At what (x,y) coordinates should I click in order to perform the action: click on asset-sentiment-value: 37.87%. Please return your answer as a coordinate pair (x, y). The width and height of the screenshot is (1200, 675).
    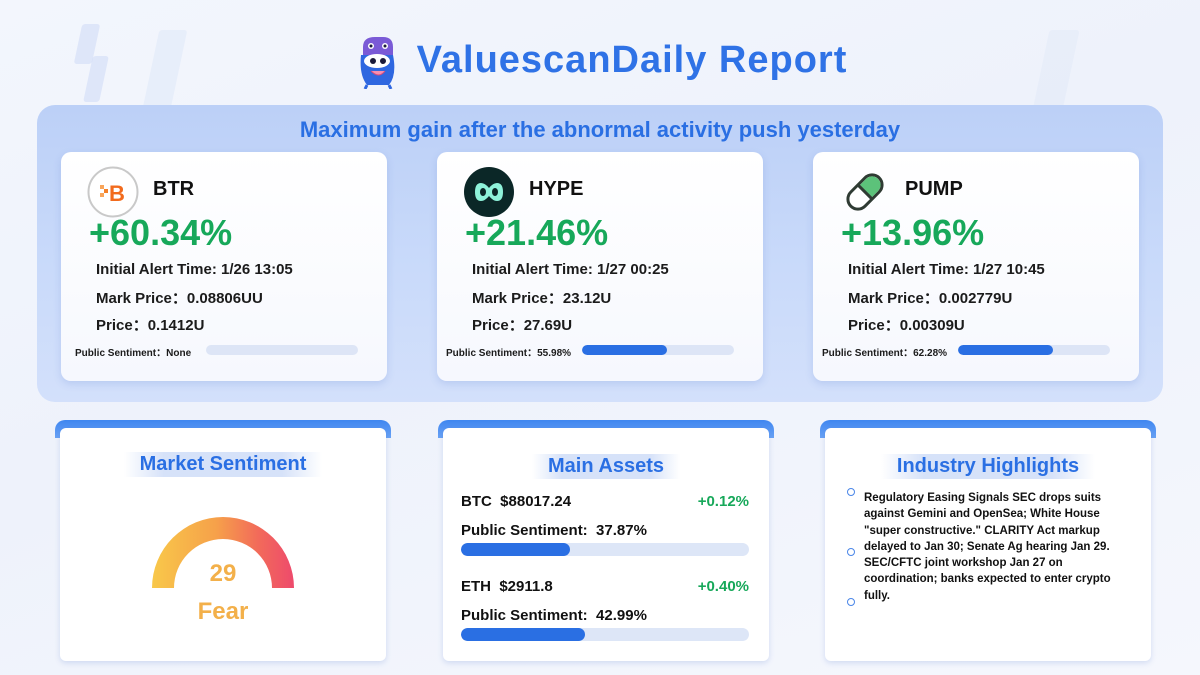
    Looking at the image, I should click on (621, 530).